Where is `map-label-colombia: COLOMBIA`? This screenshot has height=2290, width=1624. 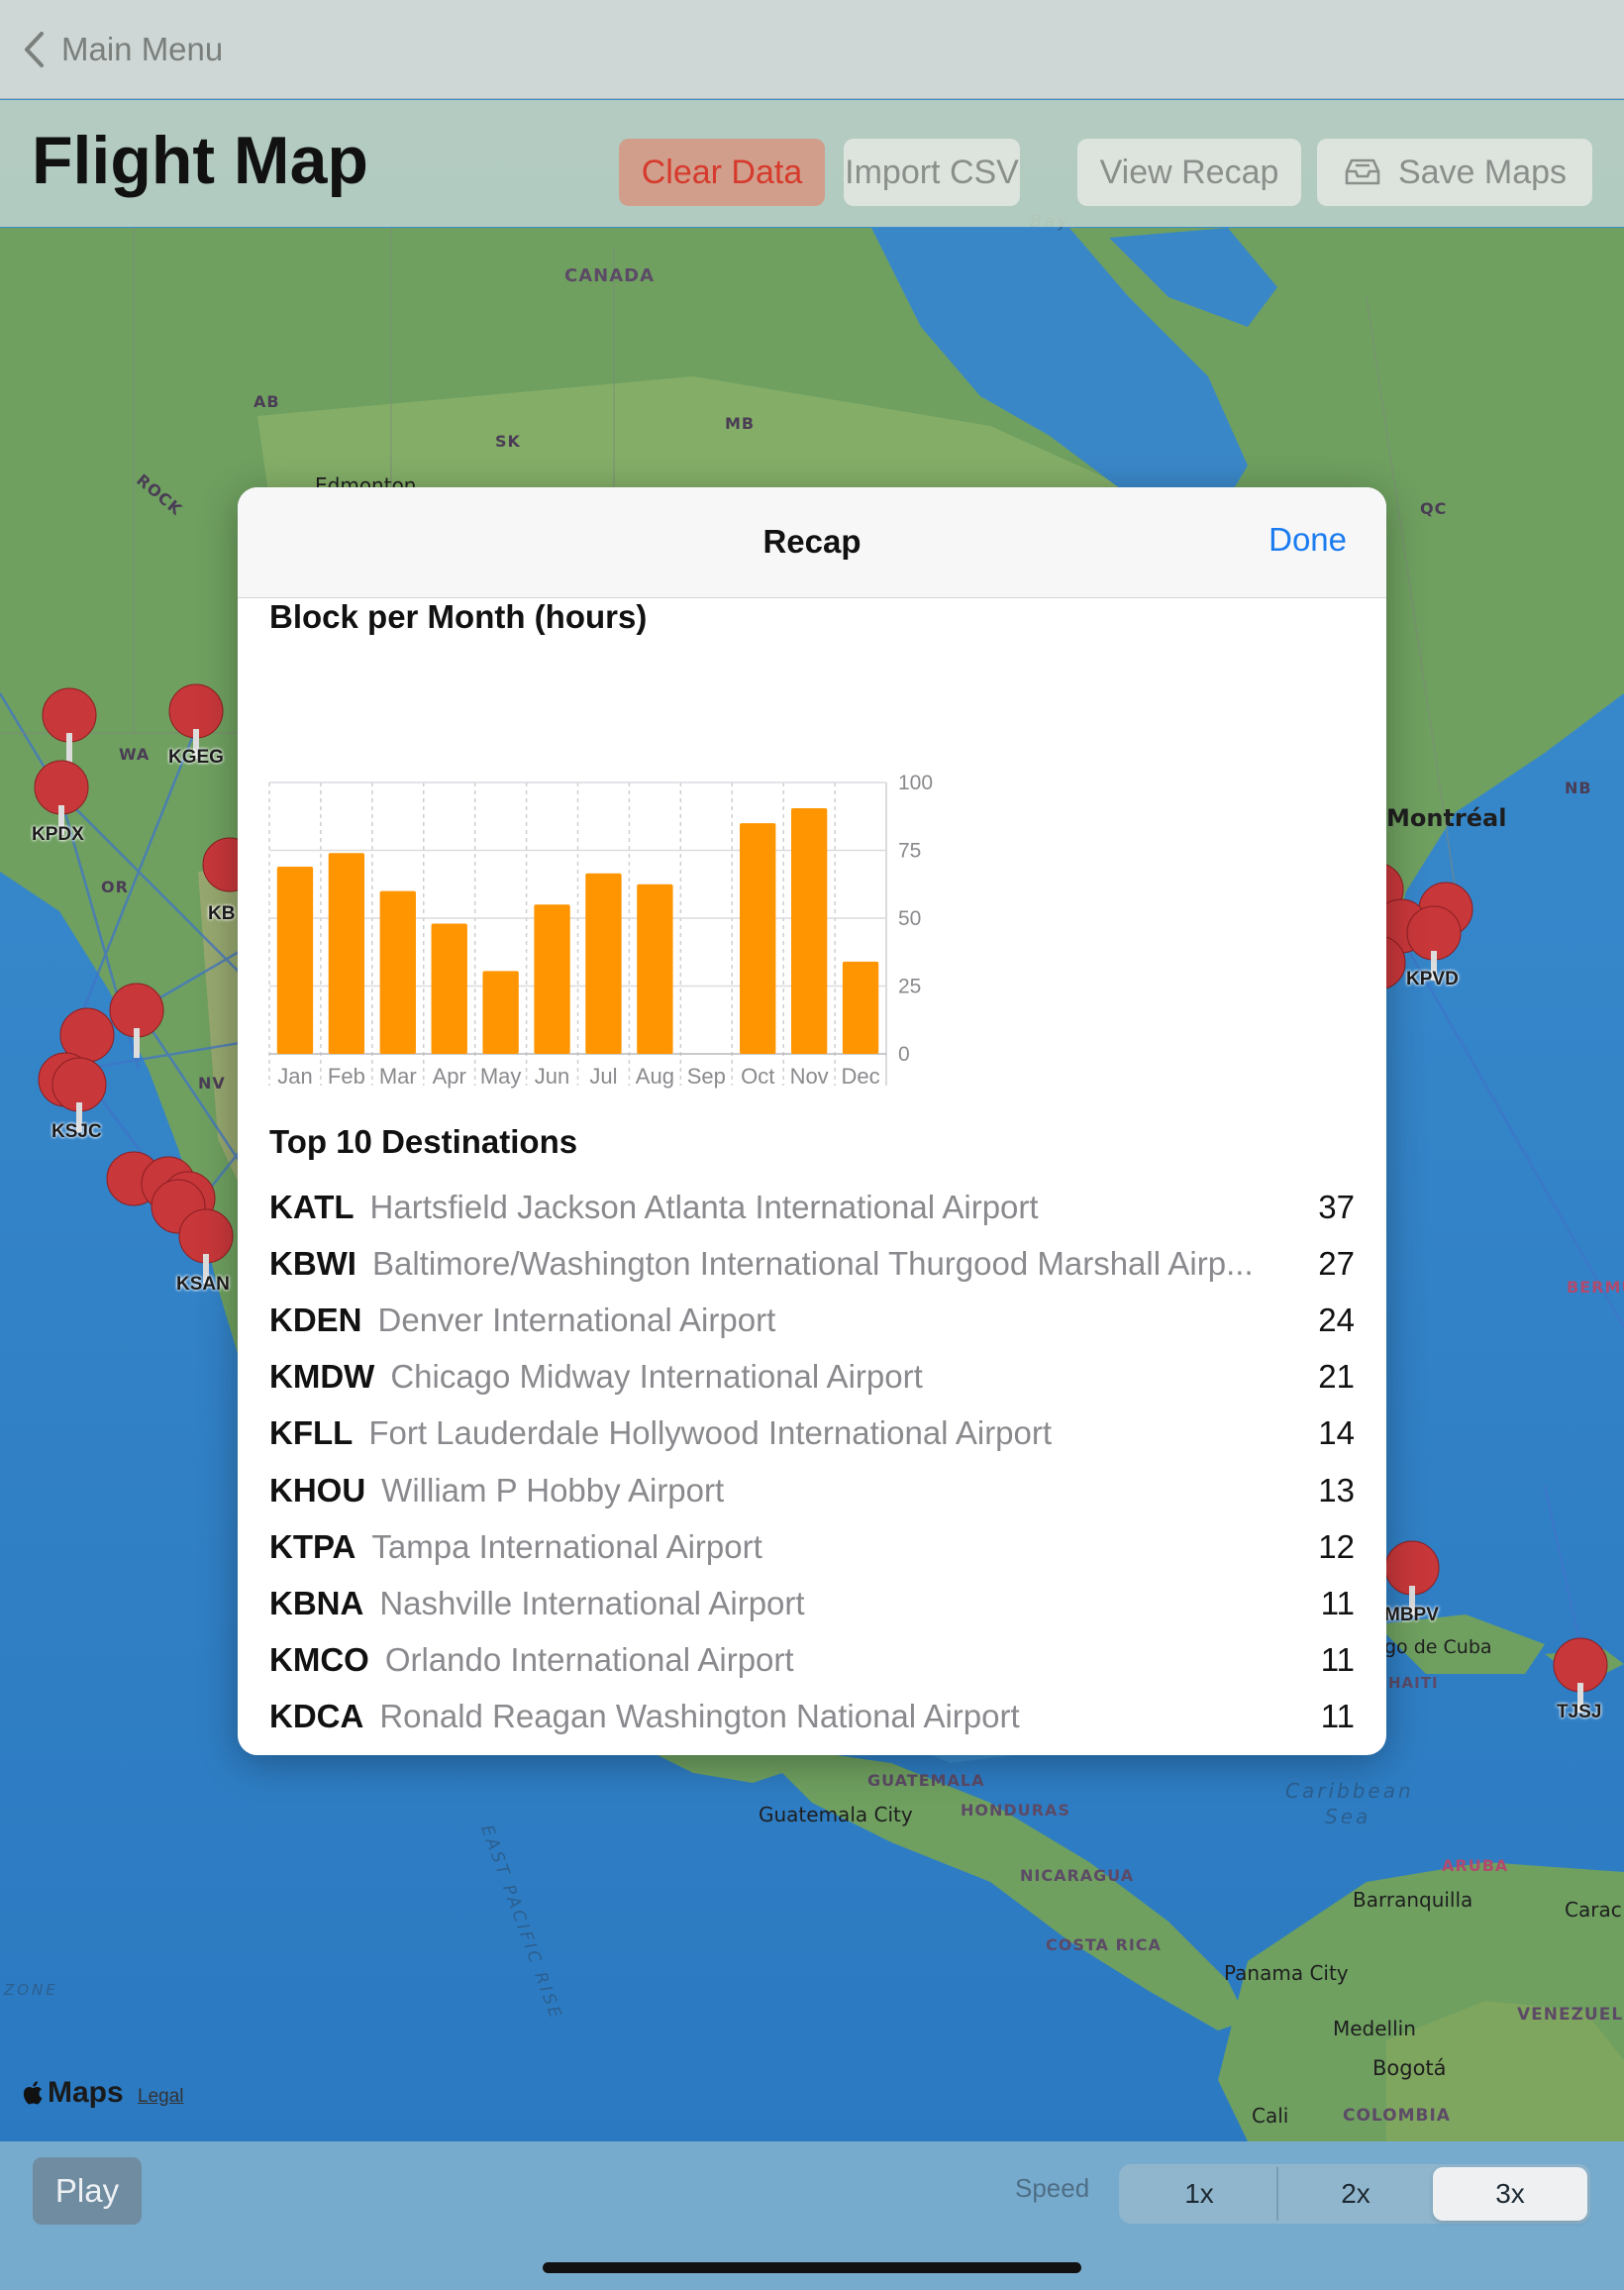
map-label-colombia: COLOMBIA is located at coordinates (1397, 2116).